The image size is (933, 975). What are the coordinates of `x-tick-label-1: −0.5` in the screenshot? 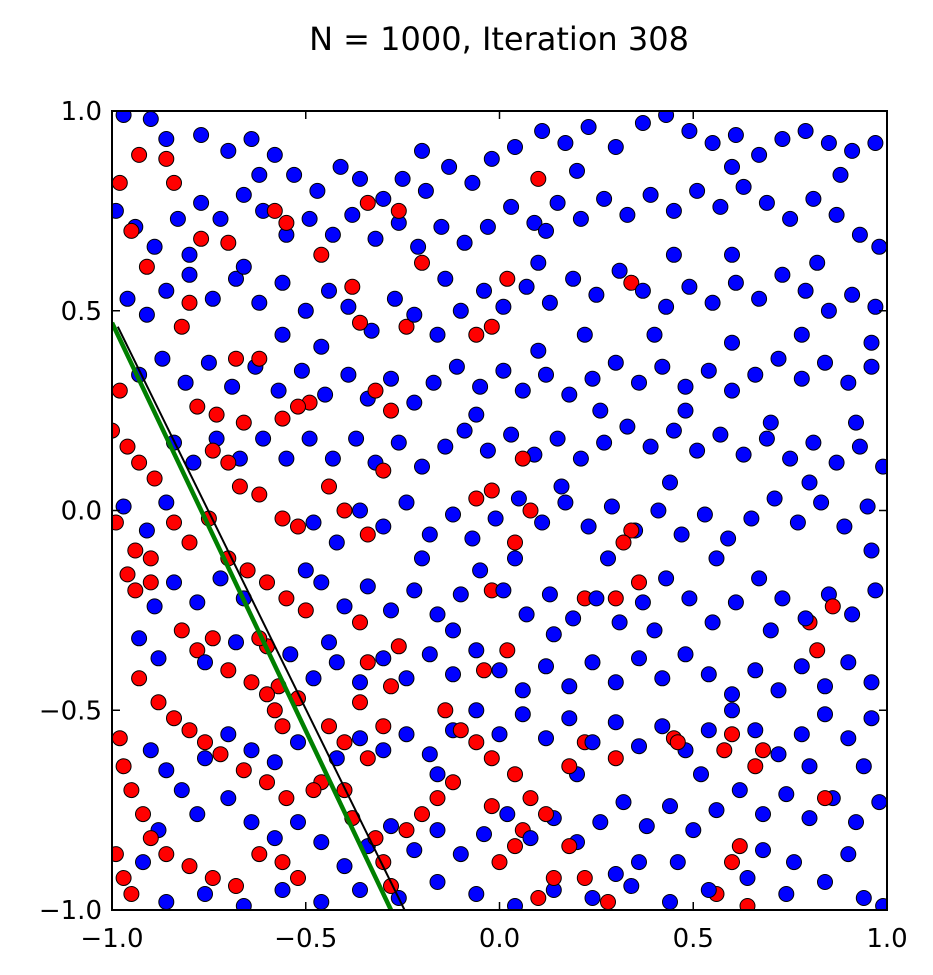 It's located at (305, 939).